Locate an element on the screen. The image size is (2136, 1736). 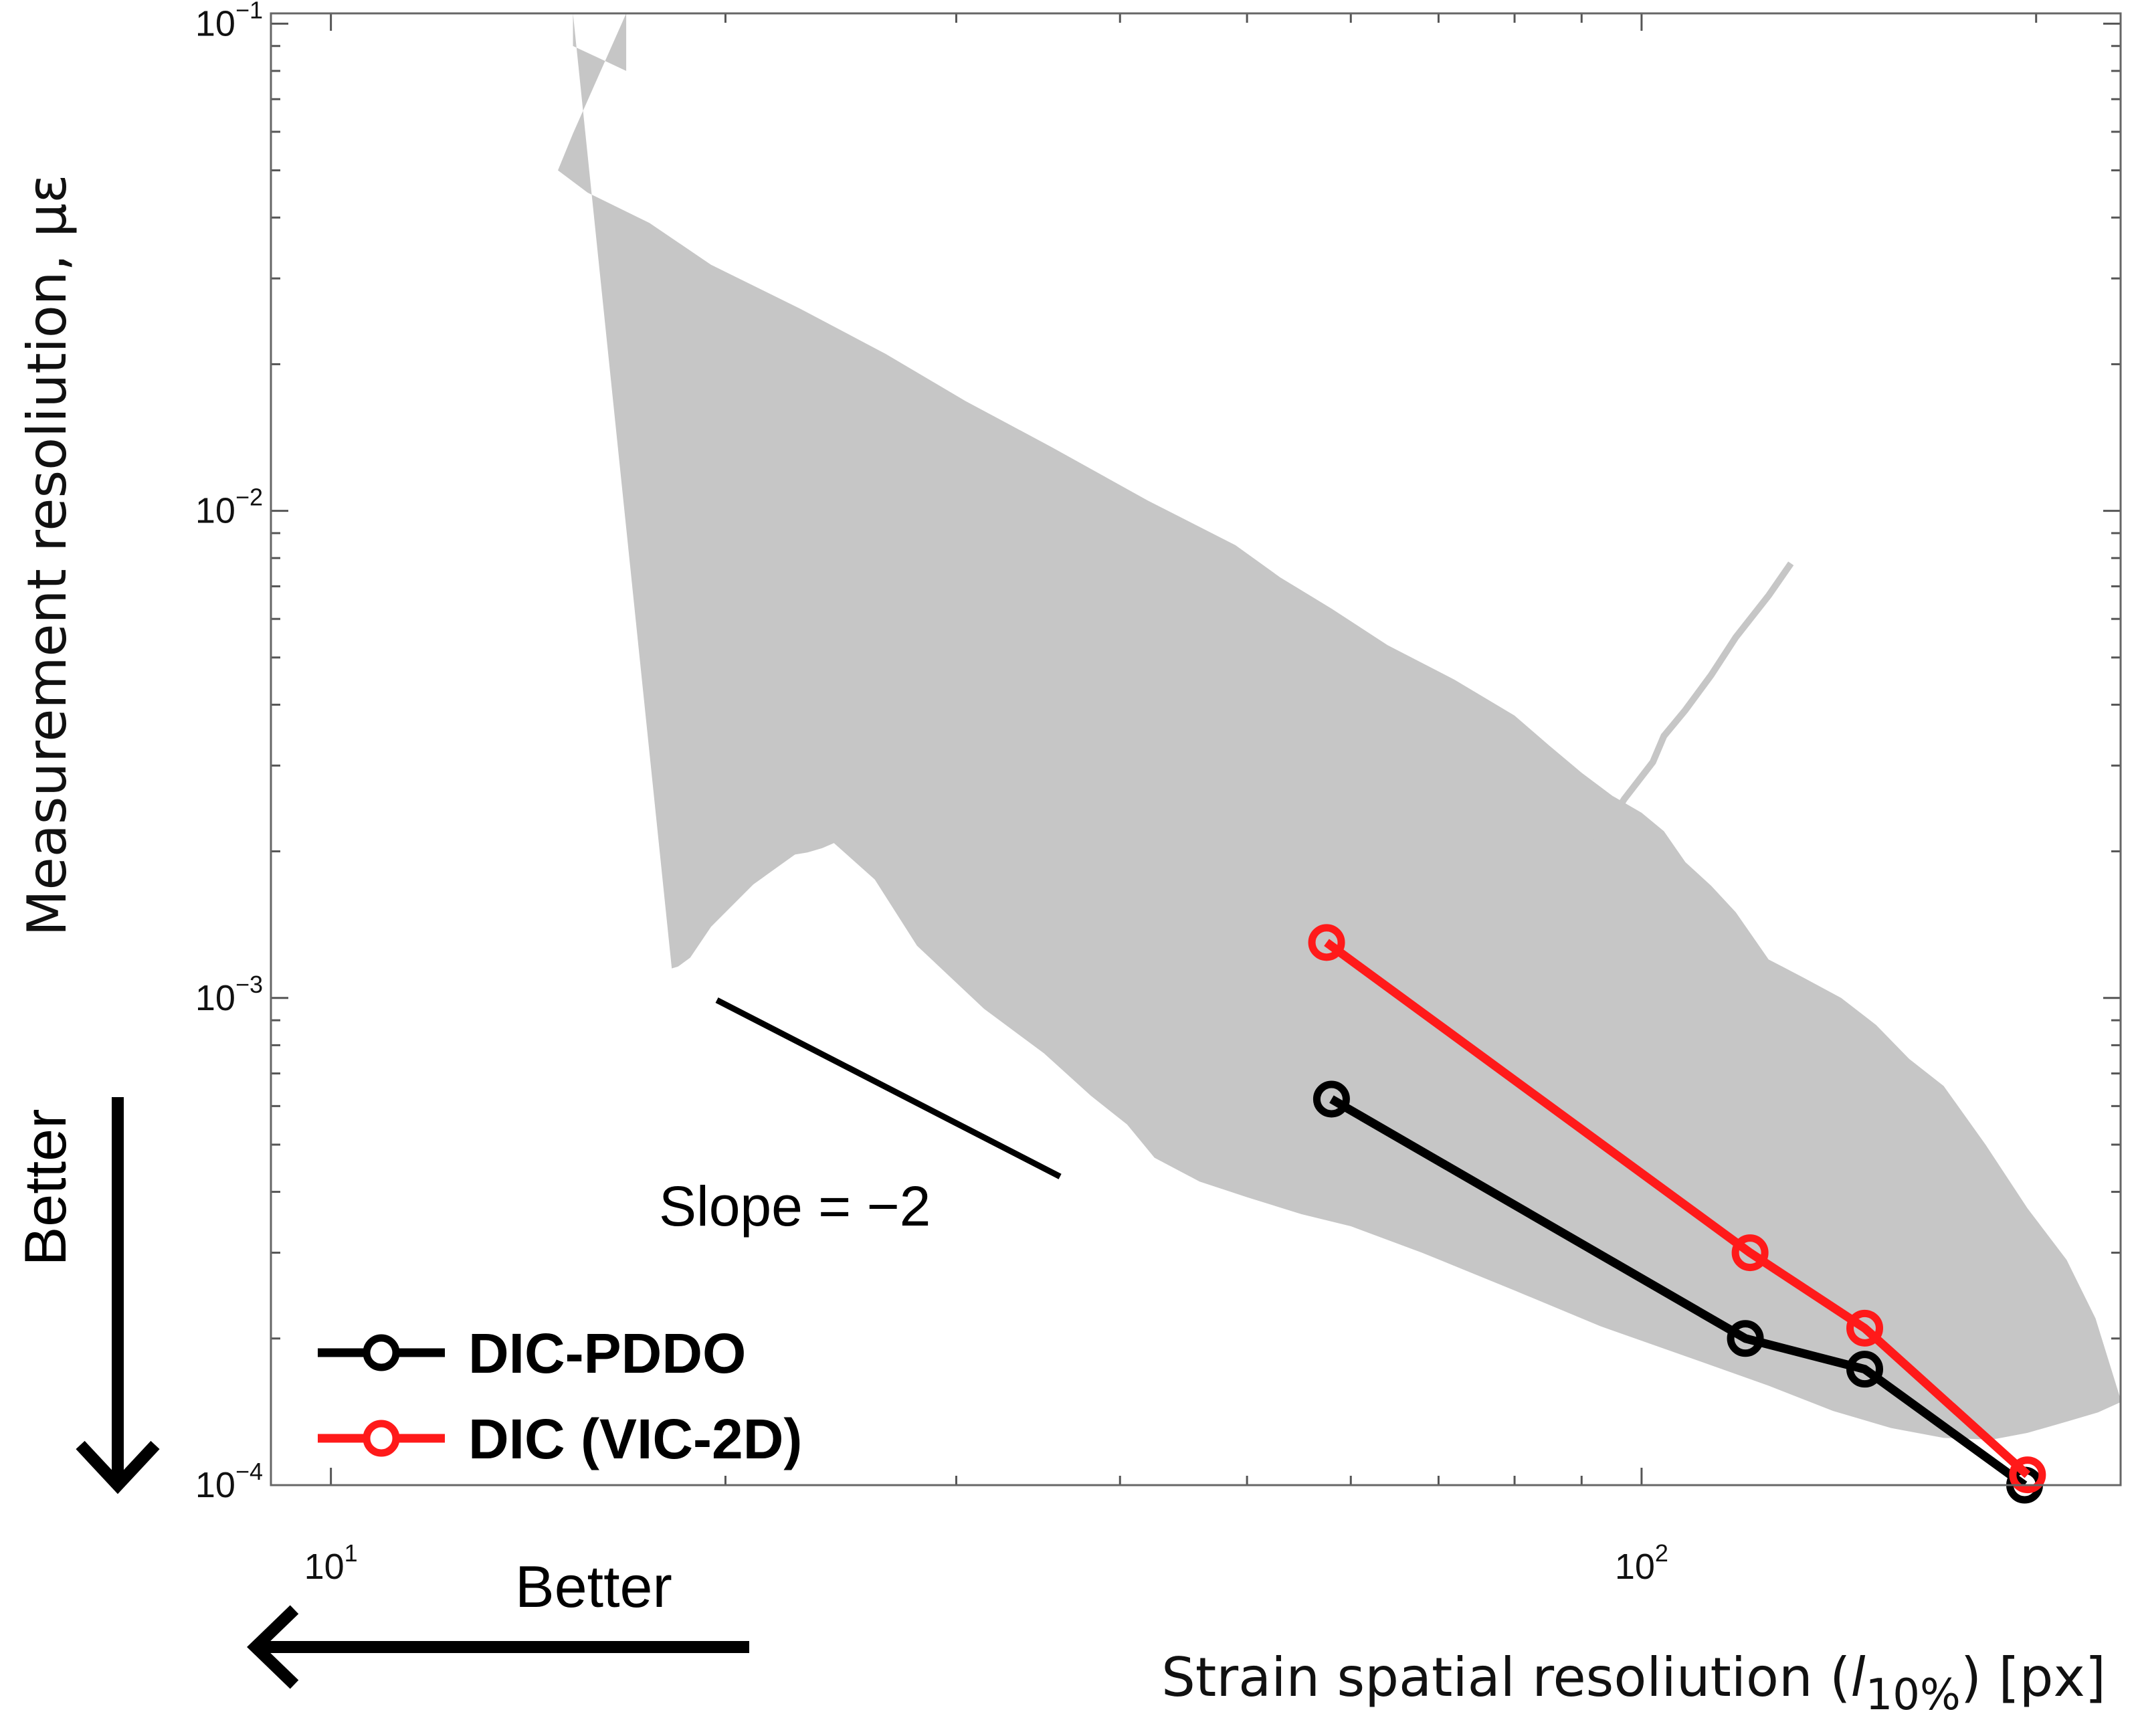
y-tick-label-exponent: −1 is located at coordinates (249, 11).